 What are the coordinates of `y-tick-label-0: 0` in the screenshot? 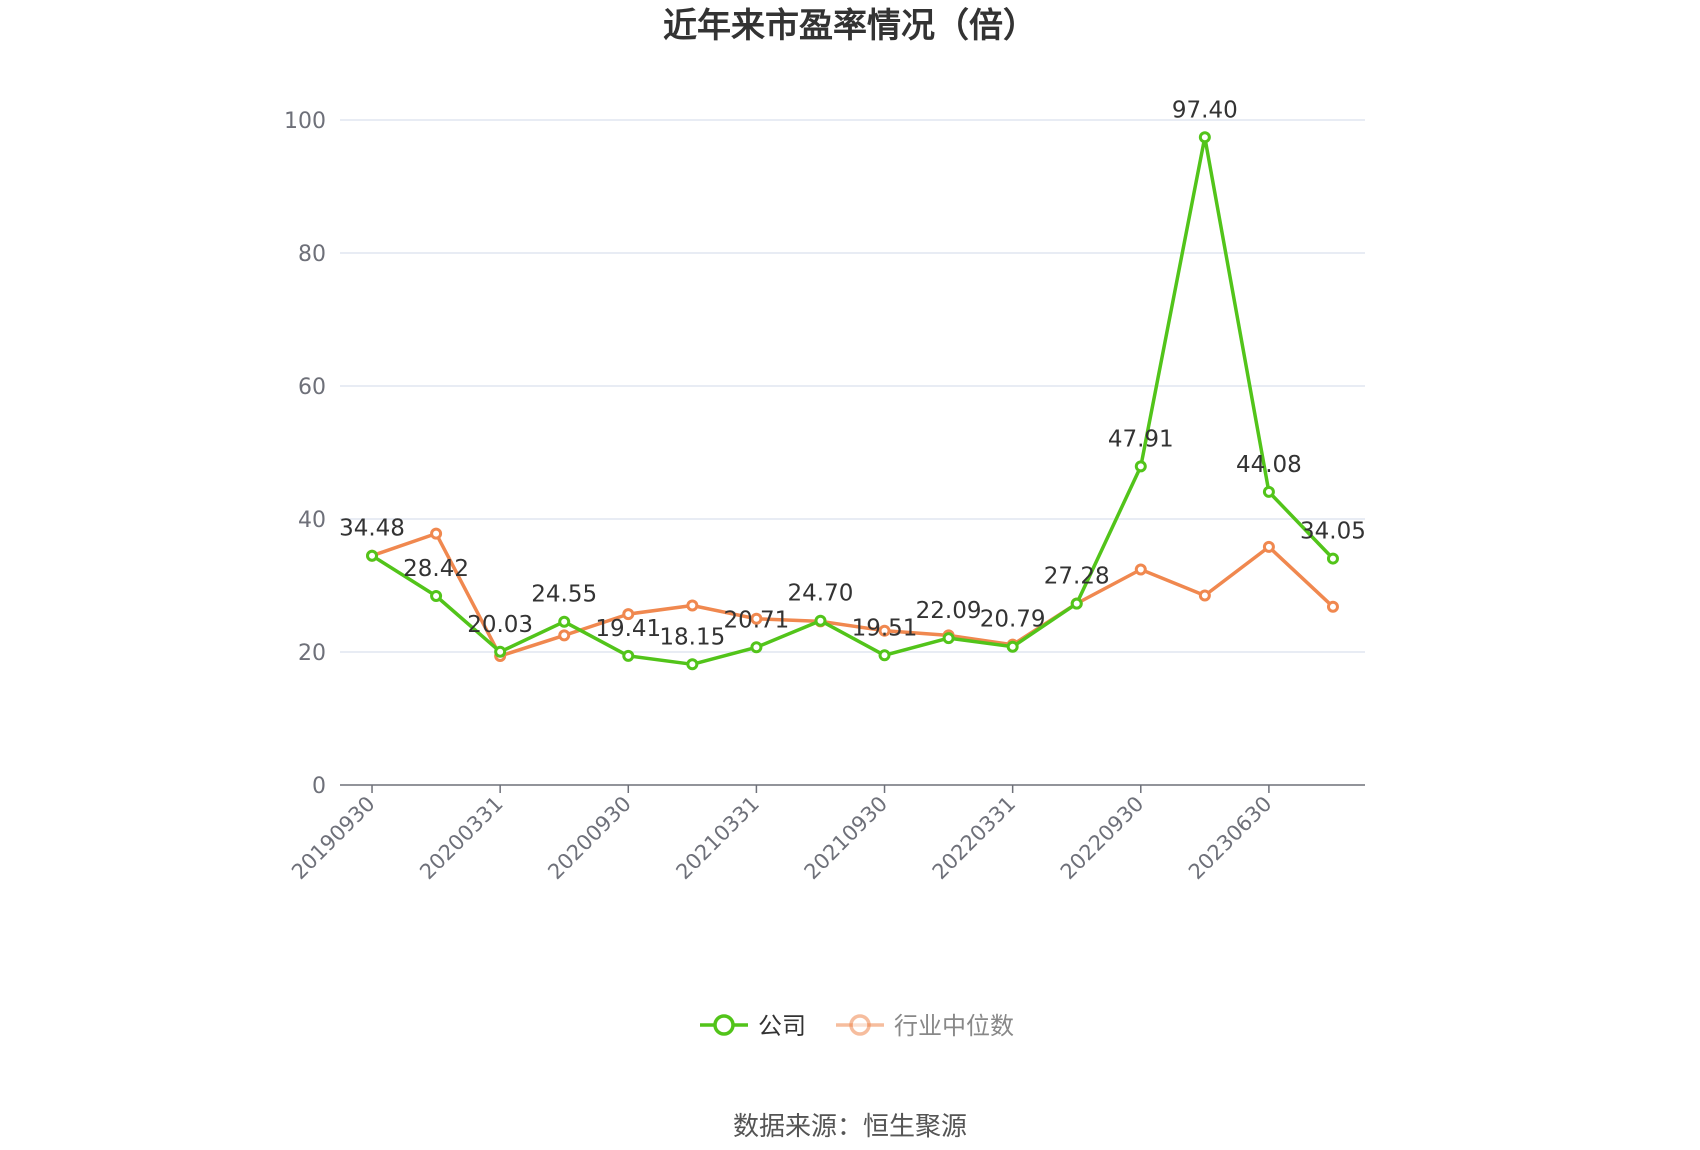 It's located at (319, 786).